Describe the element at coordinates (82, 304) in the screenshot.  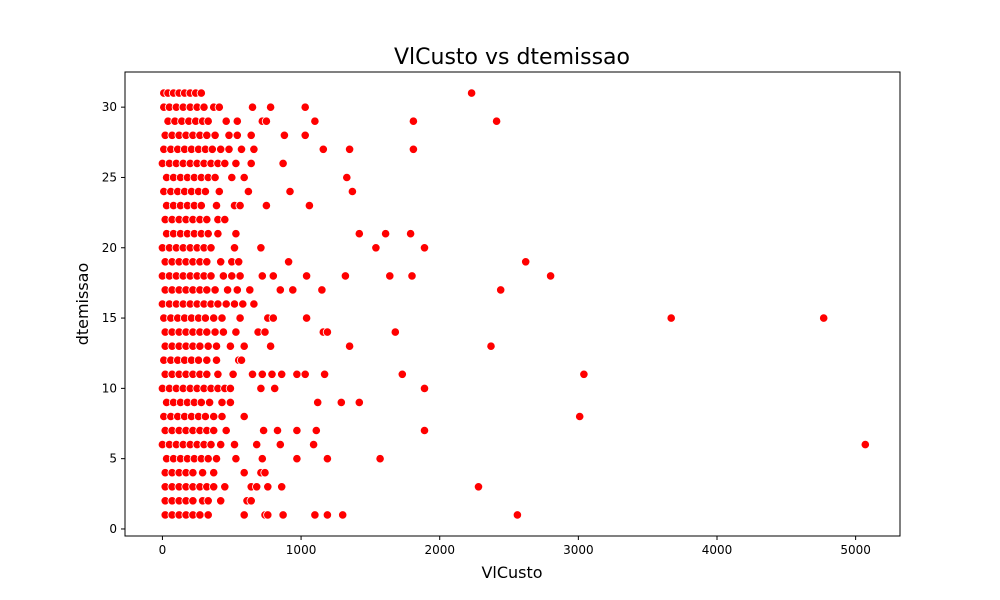
I see `y-axis-label: dtemissao` at that location.